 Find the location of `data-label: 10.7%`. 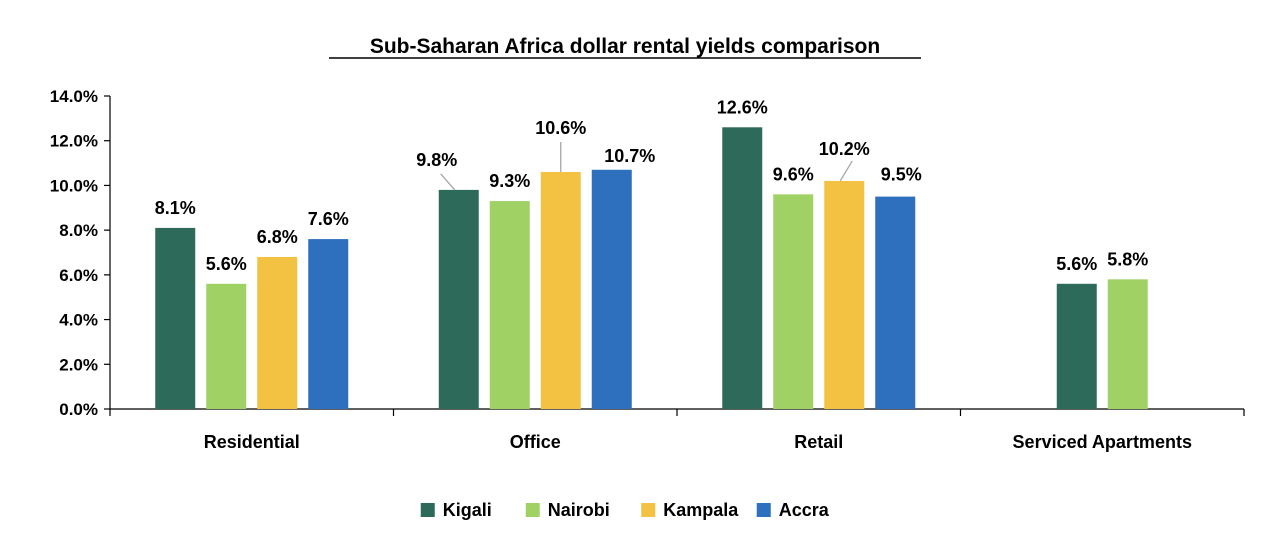

data-label: 10.7% is located at coordinates (629, 156).